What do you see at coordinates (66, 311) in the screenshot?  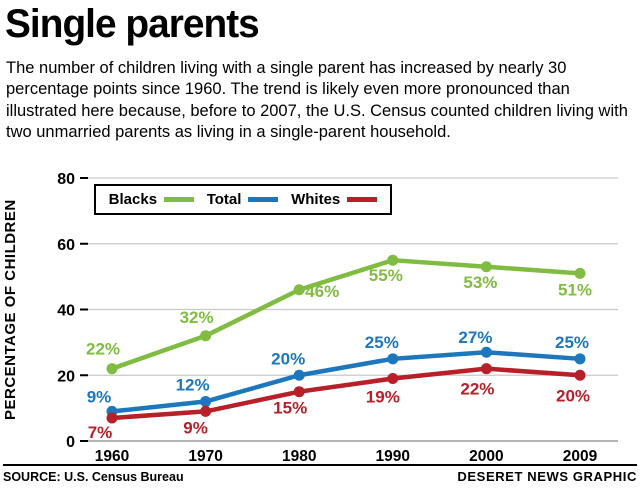 I see `svg-text: 40` at bounding box center [66, 311].